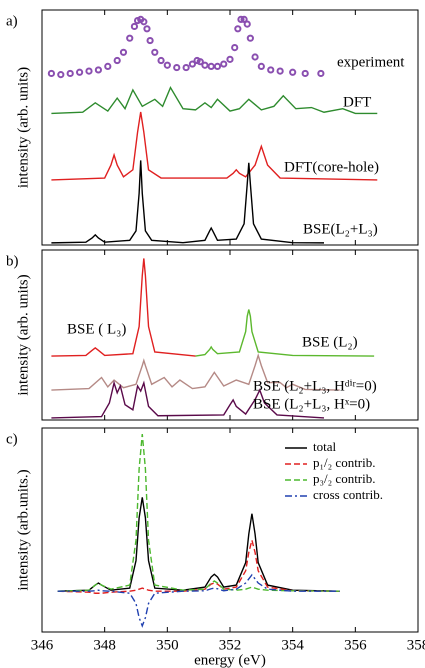  I want to click on x-tick-label: 350, so click(167, 645).